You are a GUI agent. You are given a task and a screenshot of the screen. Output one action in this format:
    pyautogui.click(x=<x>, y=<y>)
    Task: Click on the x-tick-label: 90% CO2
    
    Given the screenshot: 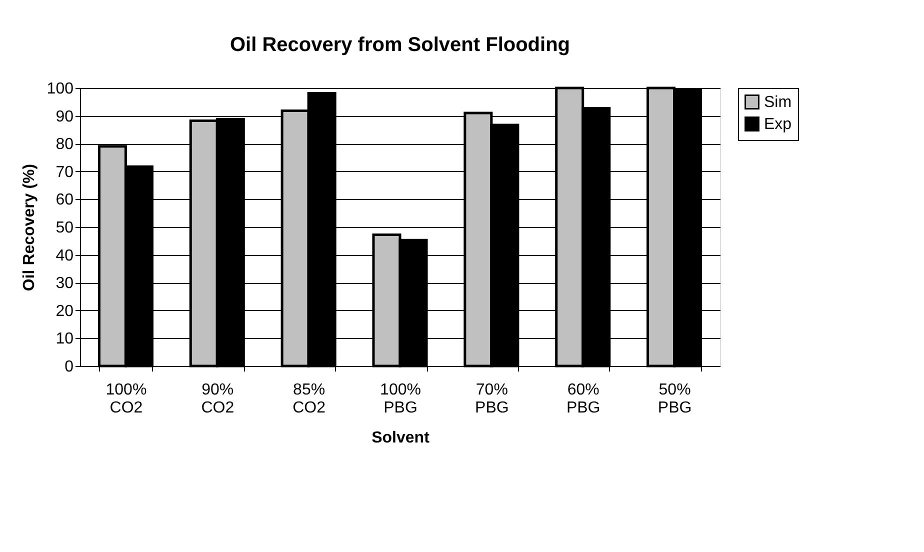 What is the action you would take?
    pyautogui.click(x=217, y=399)
    